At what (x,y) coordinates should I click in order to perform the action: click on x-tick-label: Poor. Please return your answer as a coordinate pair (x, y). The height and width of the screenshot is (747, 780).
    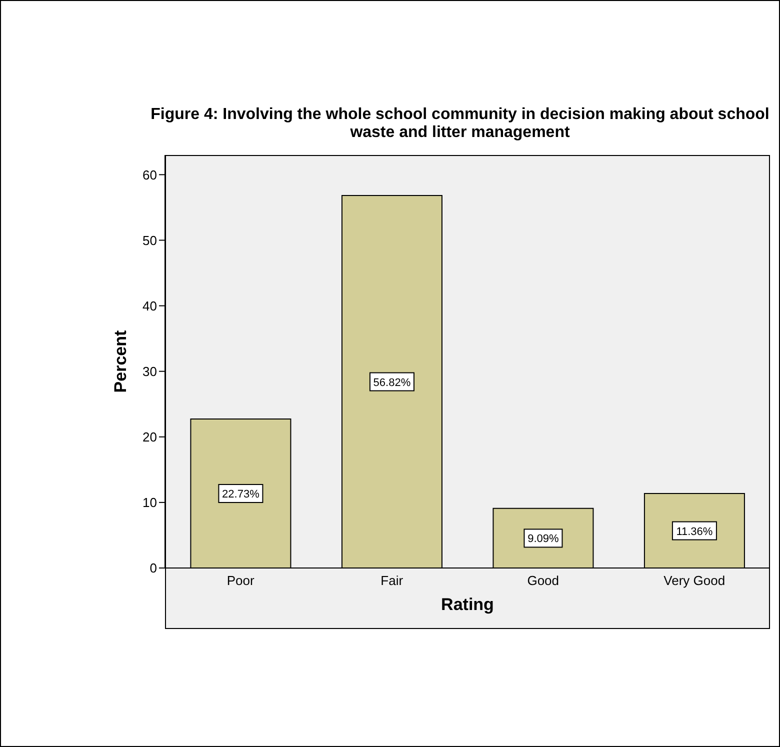
    Looking at the image, I should click on (241, 580).